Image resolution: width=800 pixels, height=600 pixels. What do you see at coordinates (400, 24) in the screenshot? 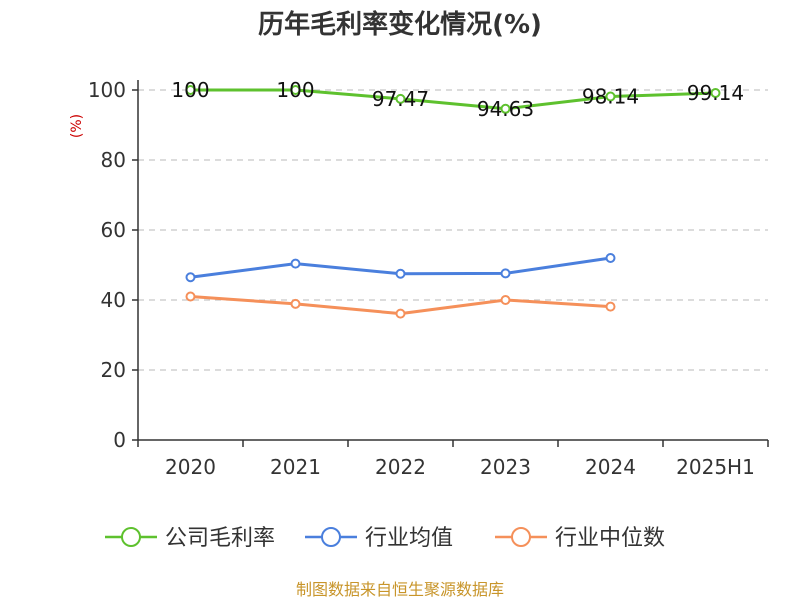
I see `chart-title: 历年毛利率变化情况(%)` at bounding box center [400, 24].